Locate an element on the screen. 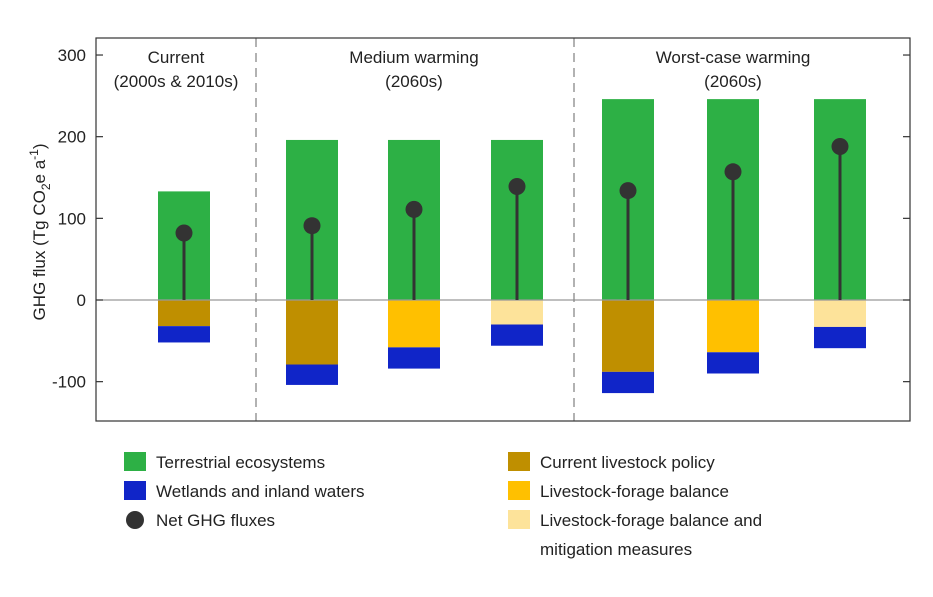 The image size is (933, 597). group-sublabel: (2000s & 2010s) is located at coordinates (176, 81).